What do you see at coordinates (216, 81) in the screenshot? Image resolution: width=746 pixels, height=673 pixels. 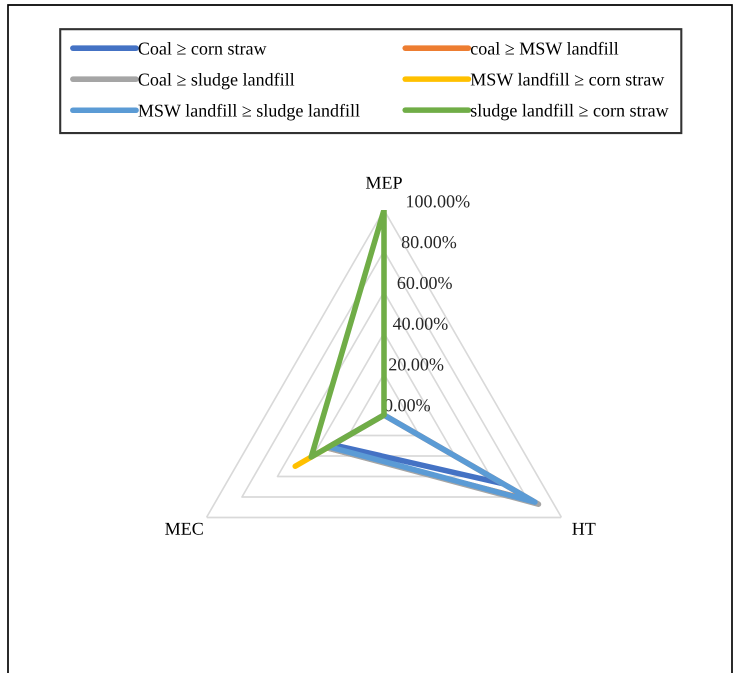 I see `legend-label: Coal ≥ sludge landfill` at bounding box center [216, 81].